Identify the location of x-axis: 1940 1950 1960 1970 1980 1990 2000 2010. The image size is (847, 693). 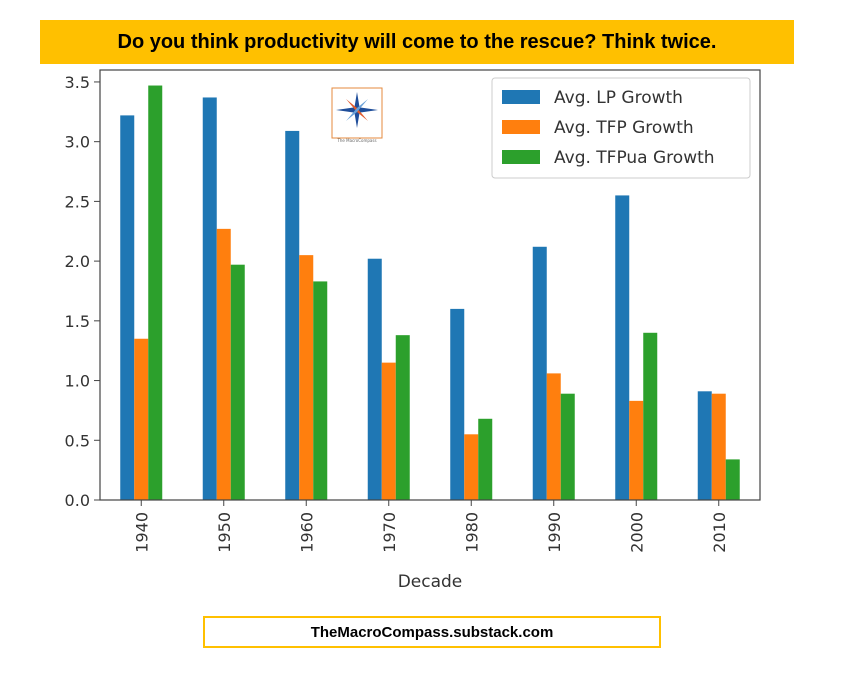
(430, 526).